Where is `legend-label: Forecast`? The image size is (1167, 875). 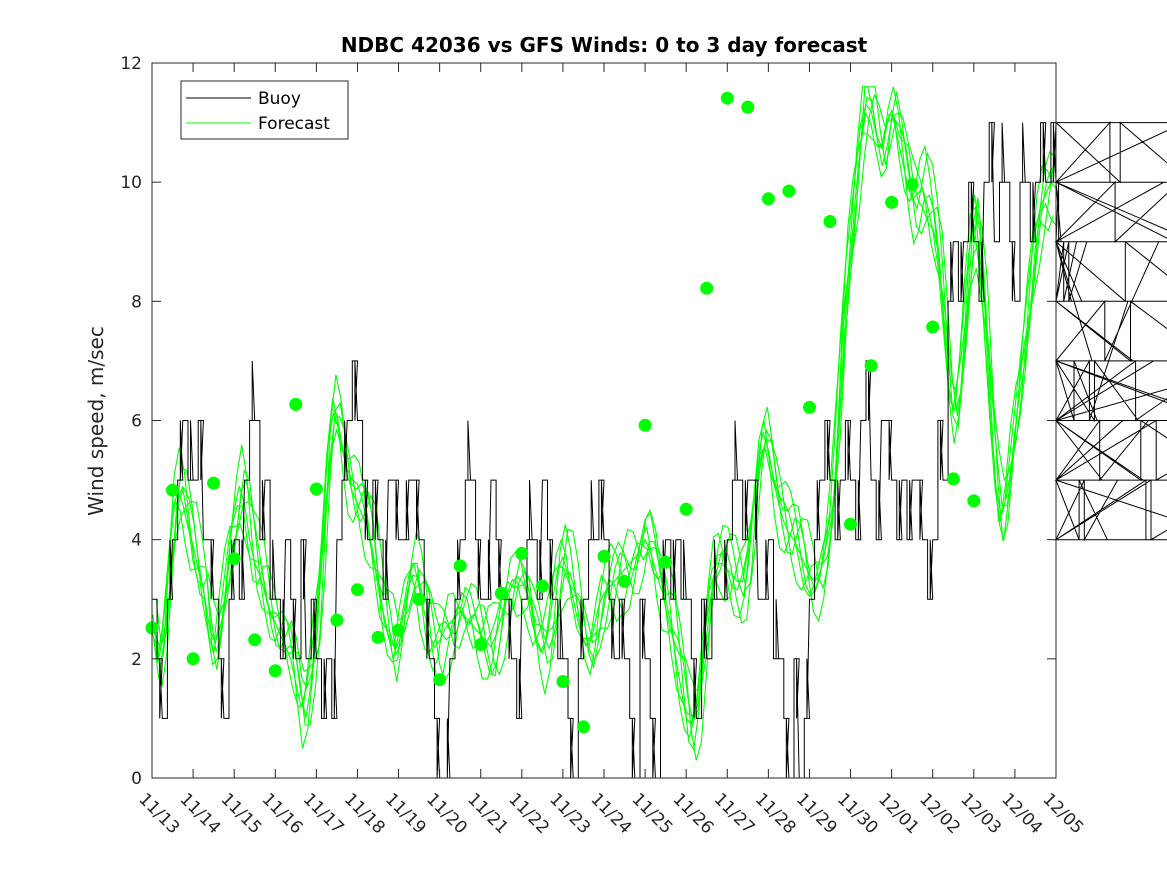
legend-label: Forecast is located at coordinates (294, 124).